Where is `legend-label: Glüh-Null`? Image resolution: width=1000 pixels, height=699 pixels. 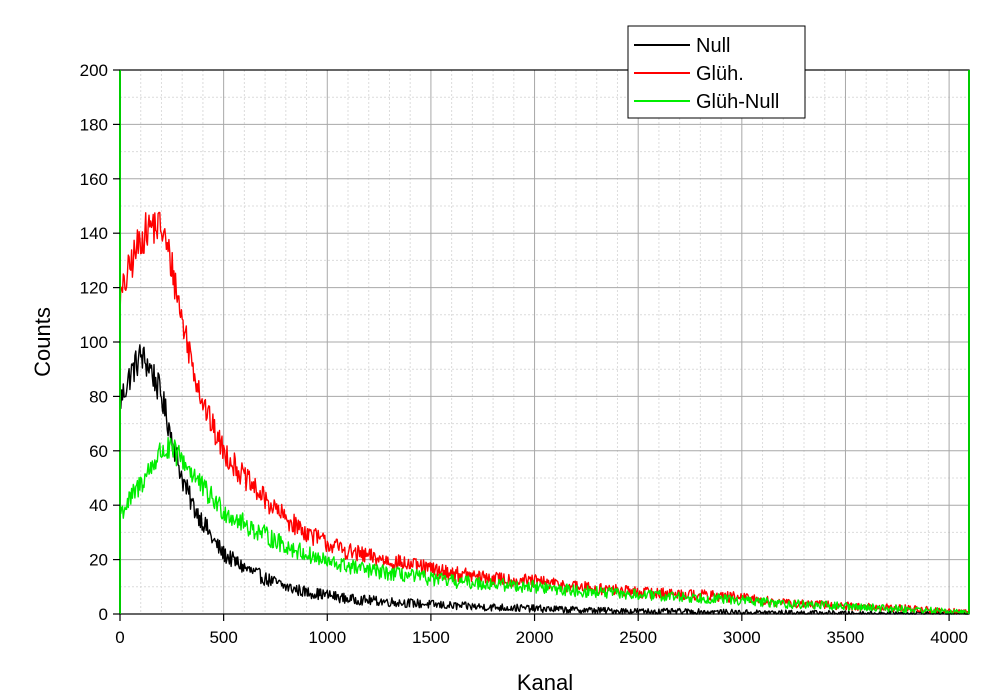
legend-label: Glüh-Null is located at coordinates (737, 102).